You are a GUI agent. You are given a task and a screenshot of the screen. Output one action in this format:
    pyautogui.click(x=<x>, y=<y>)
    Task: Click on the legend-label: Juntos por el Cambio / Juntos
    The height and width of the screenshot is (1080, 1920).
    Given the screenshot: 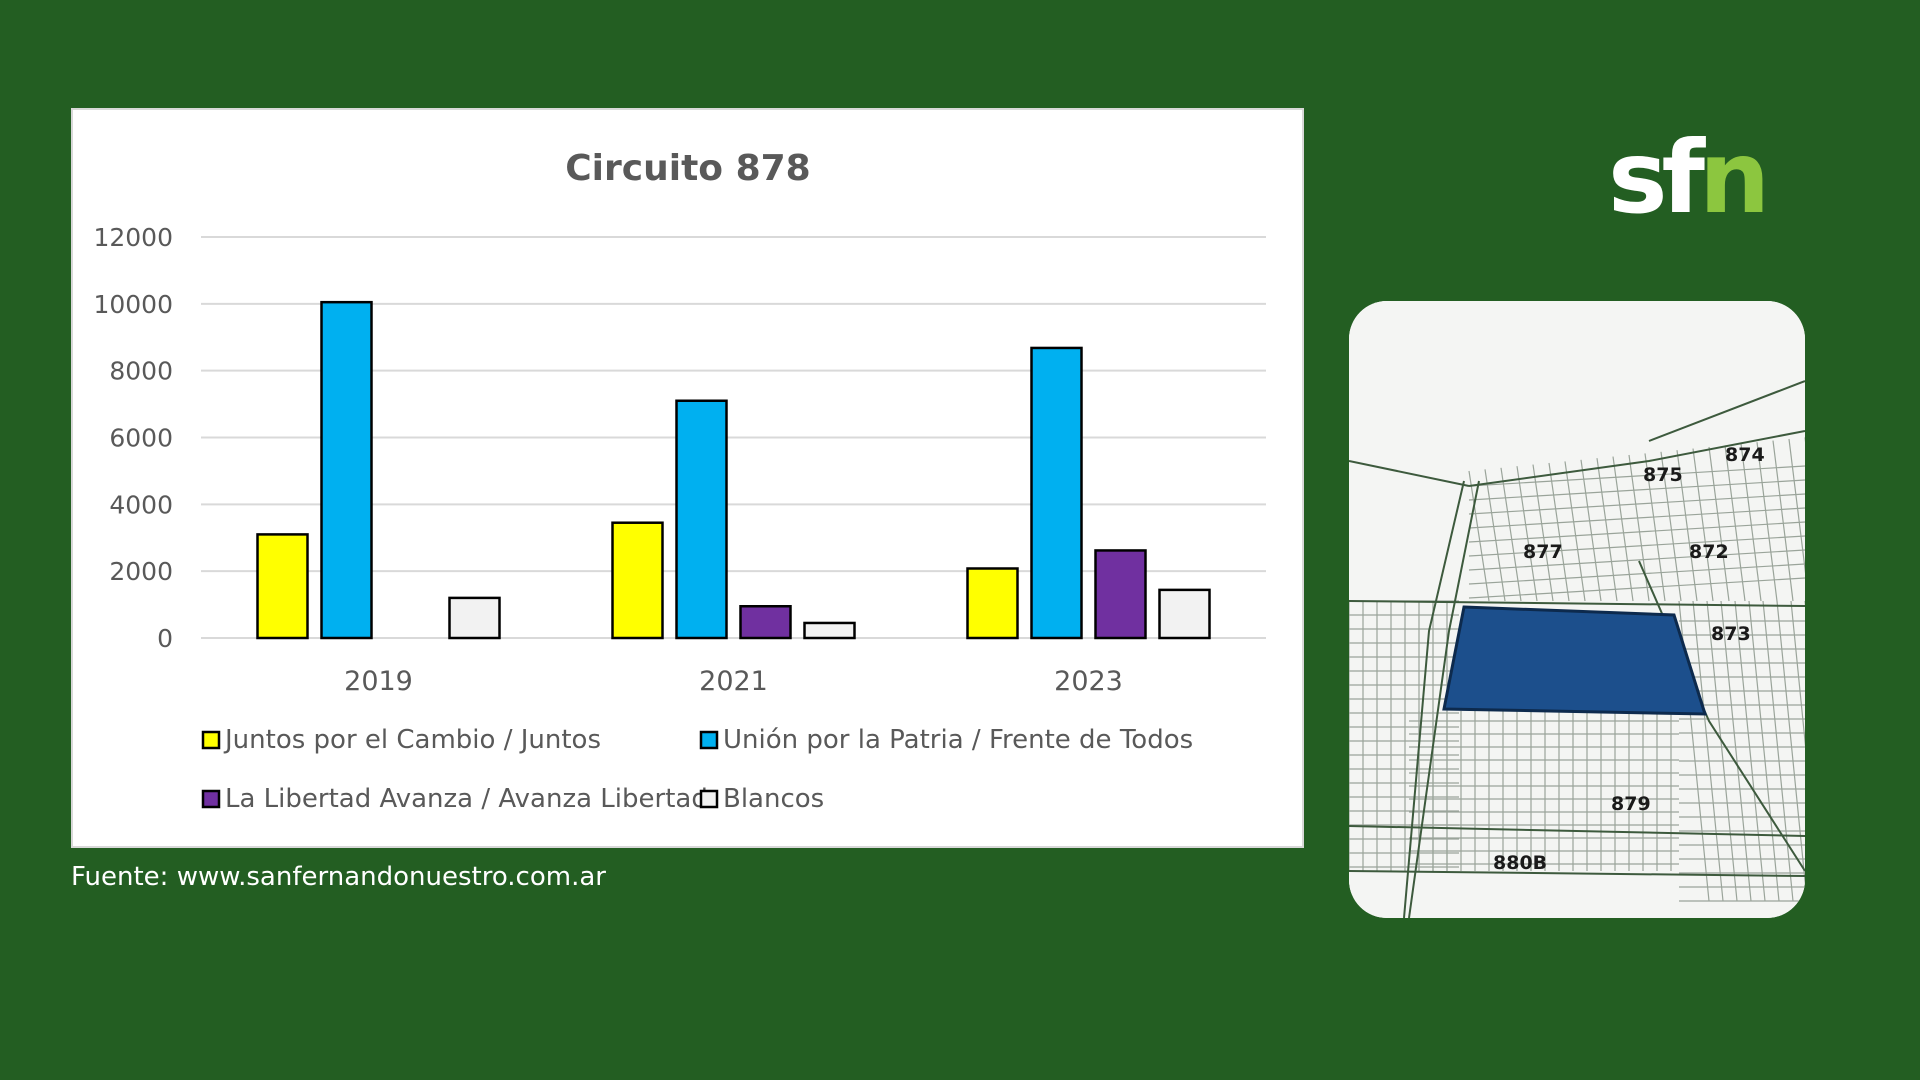 What is the action you would take?
    pyautogui.click(x=412, y=740)
    